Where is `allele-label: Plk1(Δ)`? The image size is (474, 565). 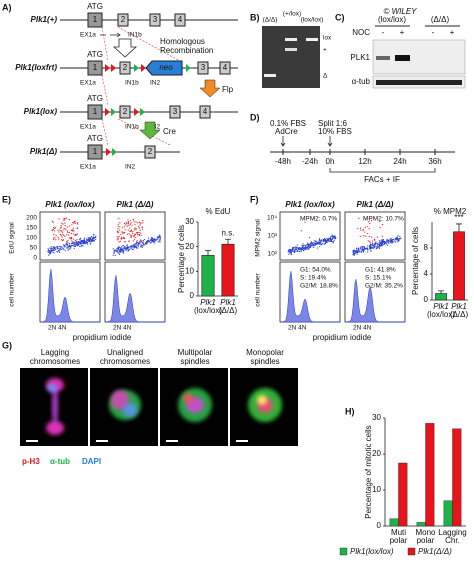
allele-label: Plk1(Δ) is located at coordinates (43, 151).